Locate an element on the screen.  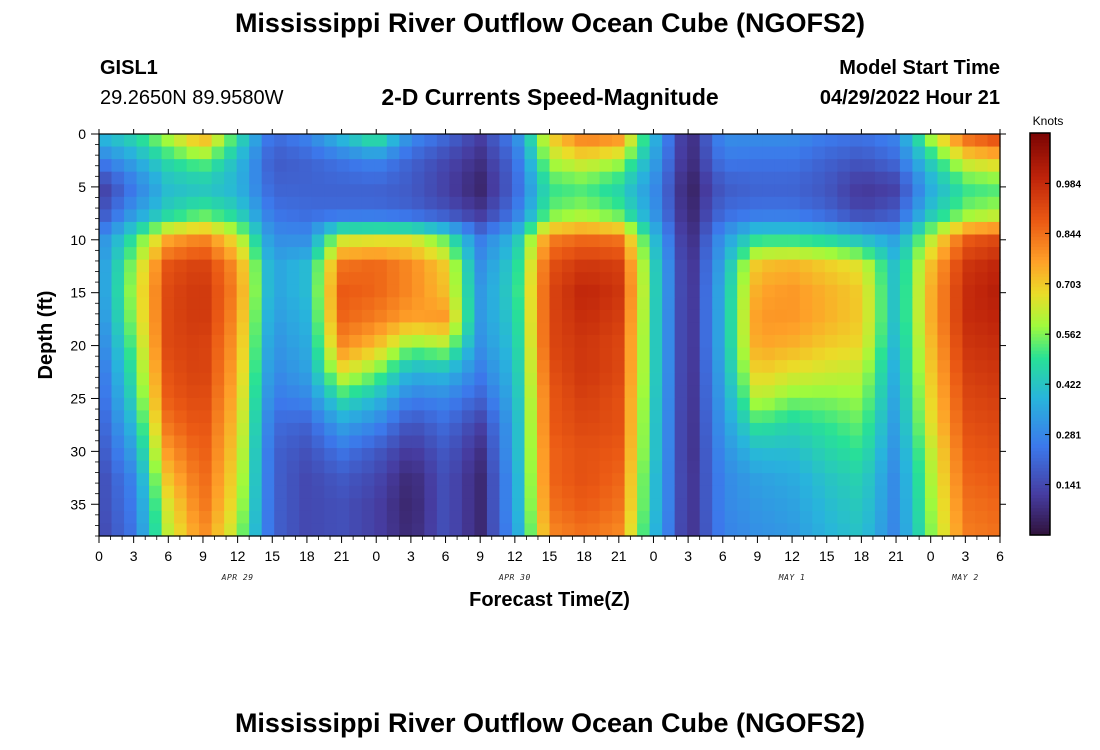
x-tick-label: 3 is located at coordinates (688, 556).